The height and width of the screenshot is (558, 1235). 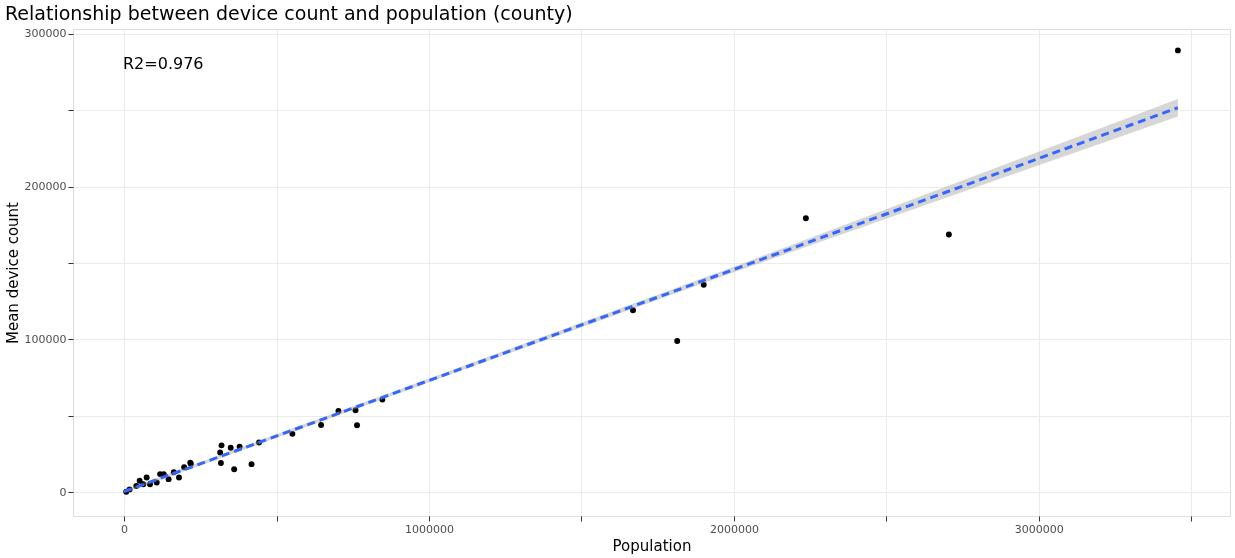 What do you see at coordinates (430, 529) in the screenshot?
I see `x-tick-label: 1000000` at bounding box center [430, 529].